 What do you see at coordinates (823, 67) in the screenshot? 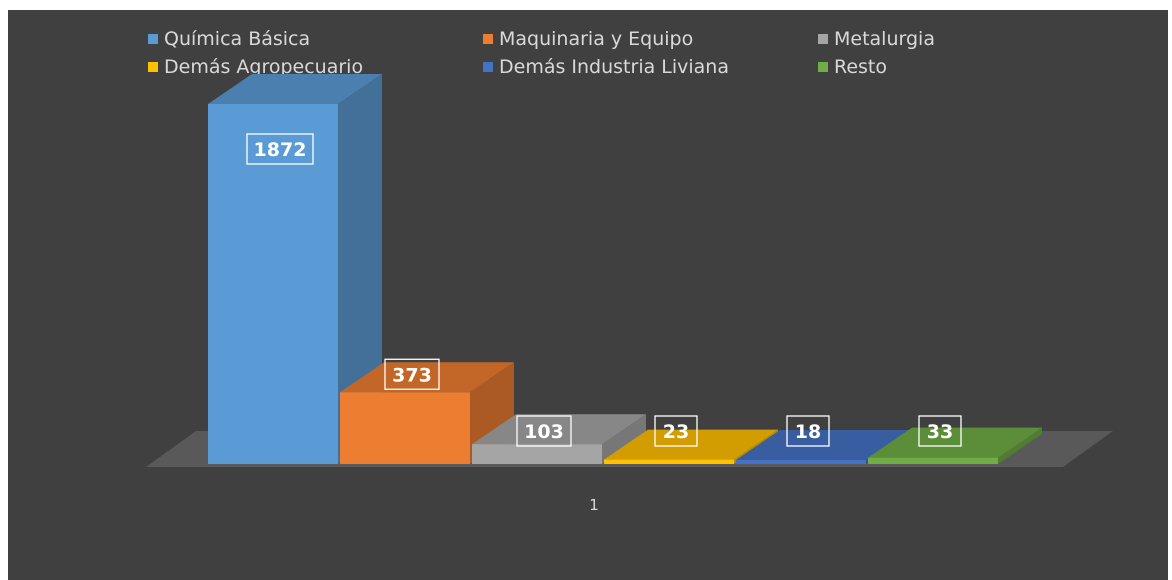
I see `legend-swatch-resto` at bounding box center [823, 67].